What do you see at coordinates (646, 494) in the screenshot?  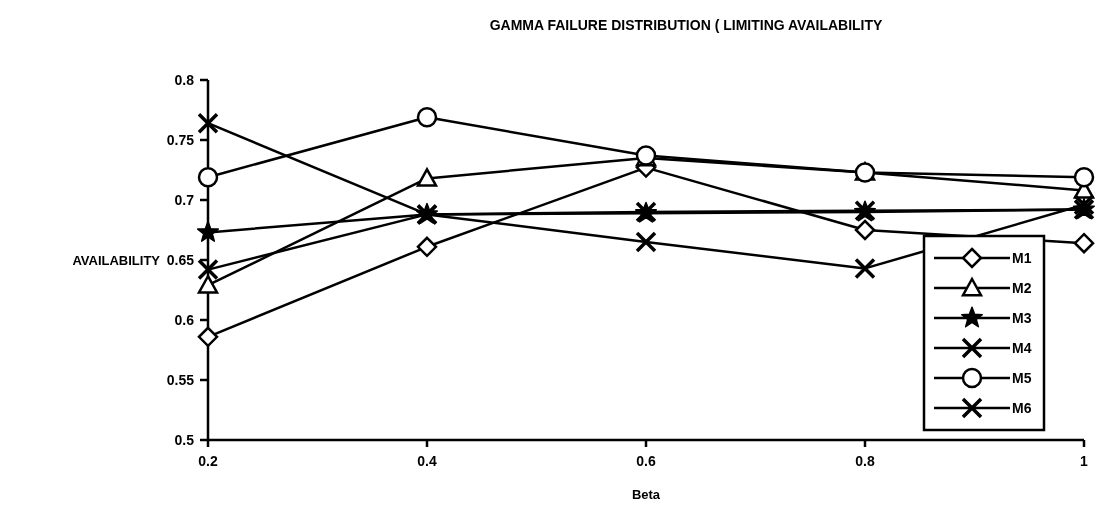 I see `x-axis-title: Beta` at bounding box center [646, 494].